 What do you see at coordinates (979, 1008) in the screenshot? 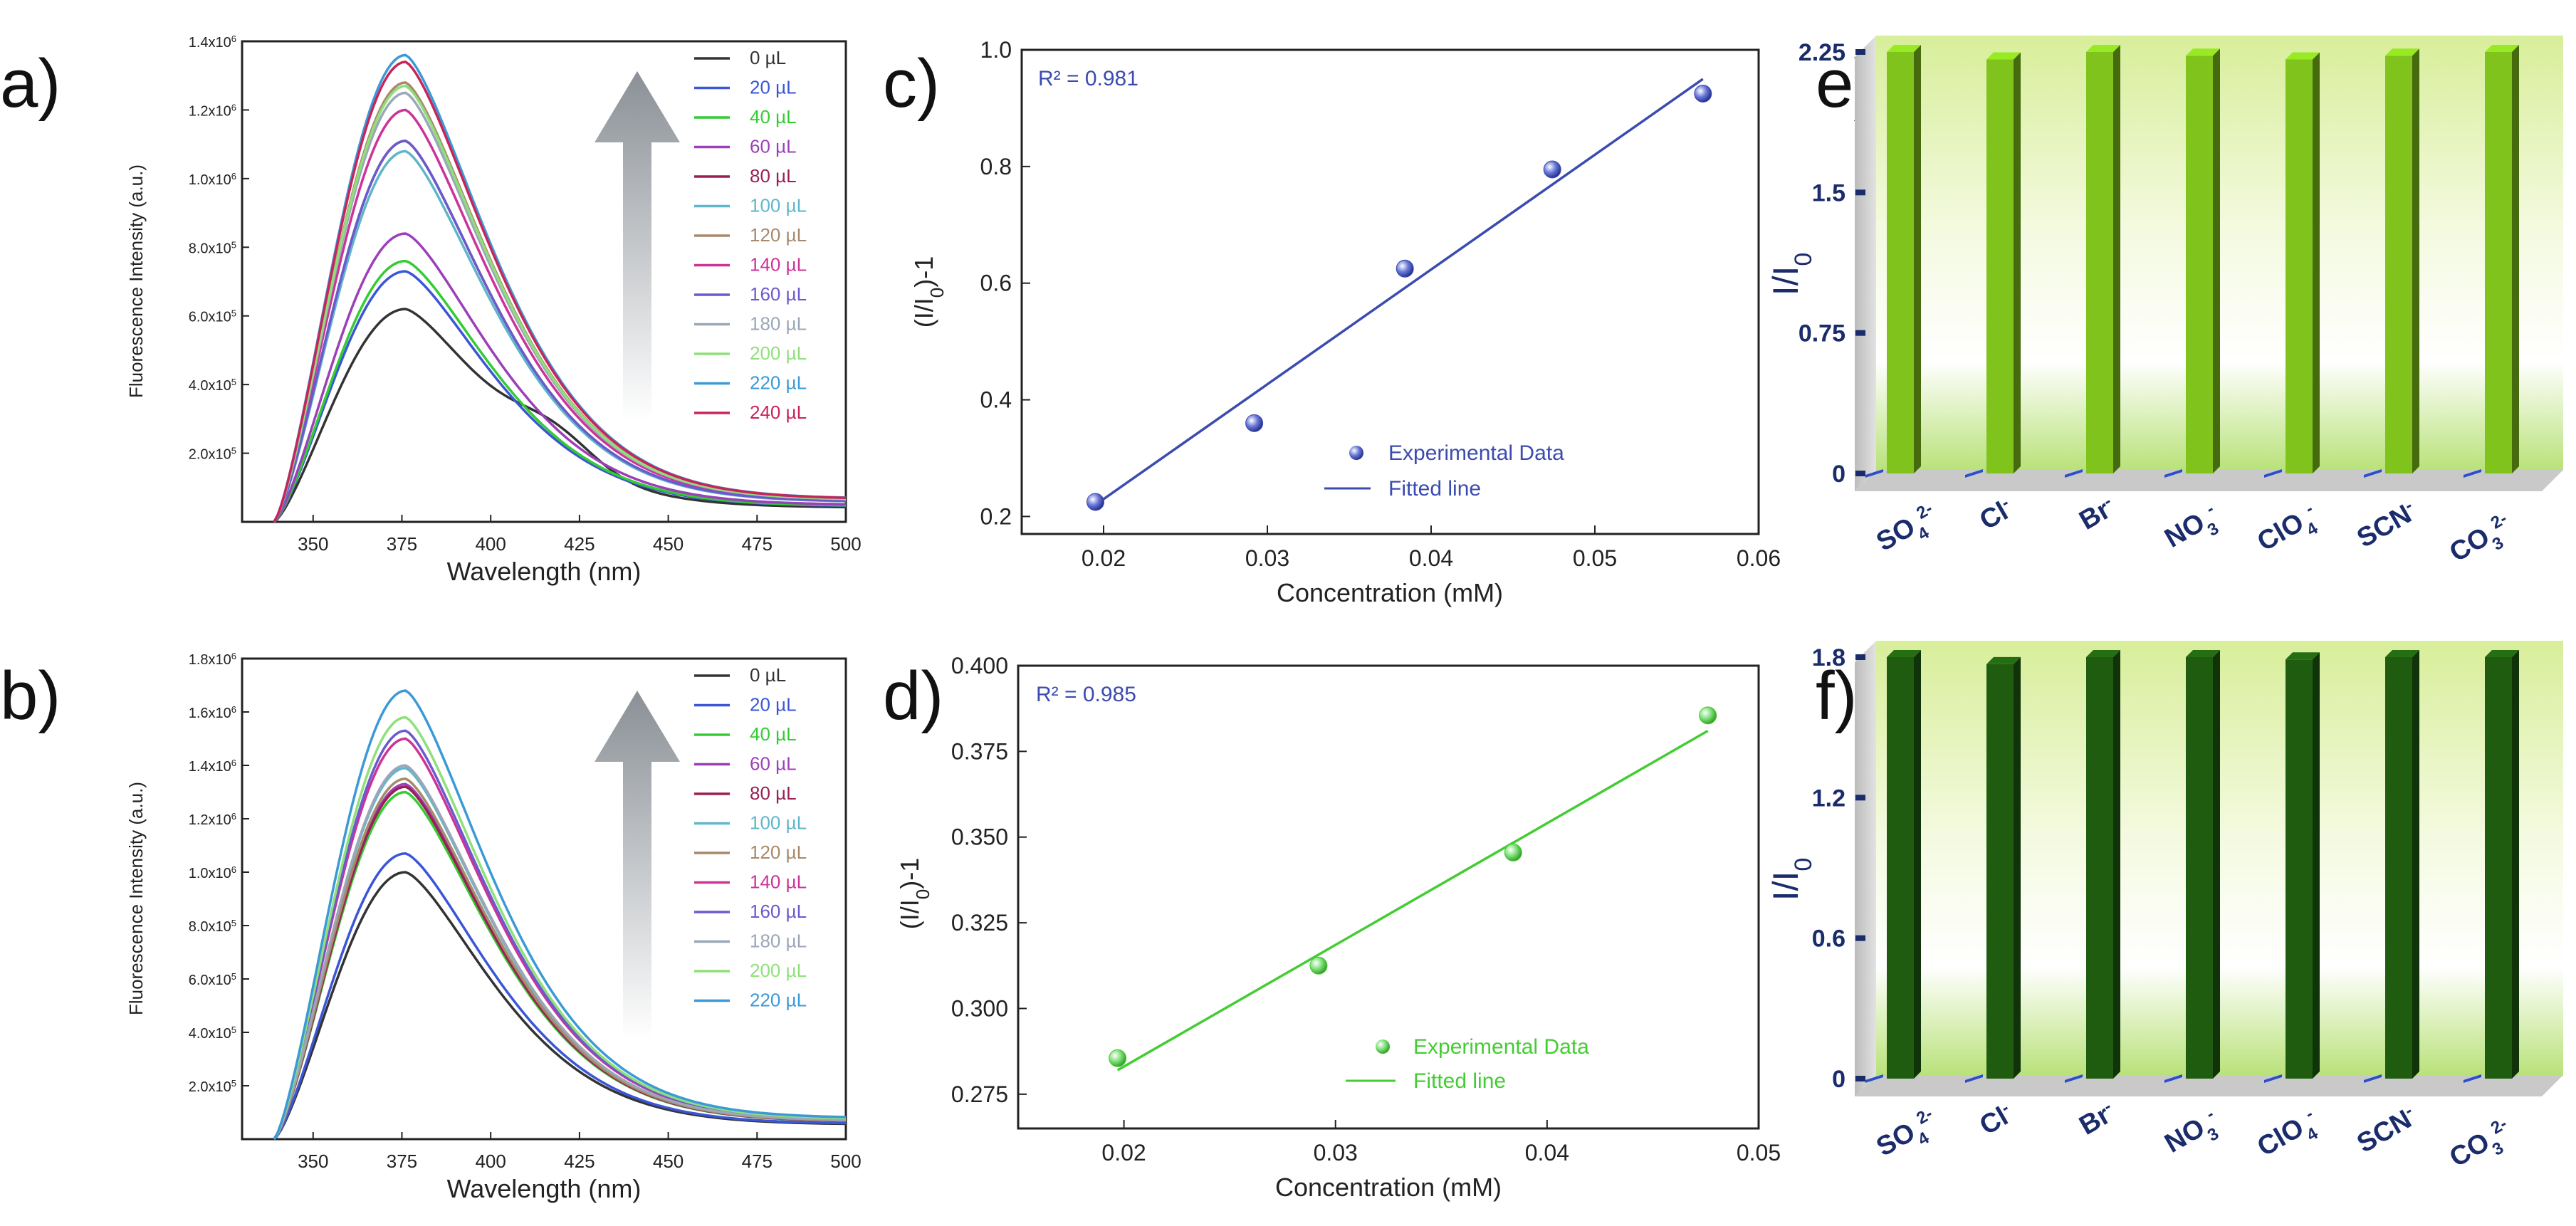
I see `chart-d-y-tick-label-1: 0.300` at bounding box center [979, 1008].